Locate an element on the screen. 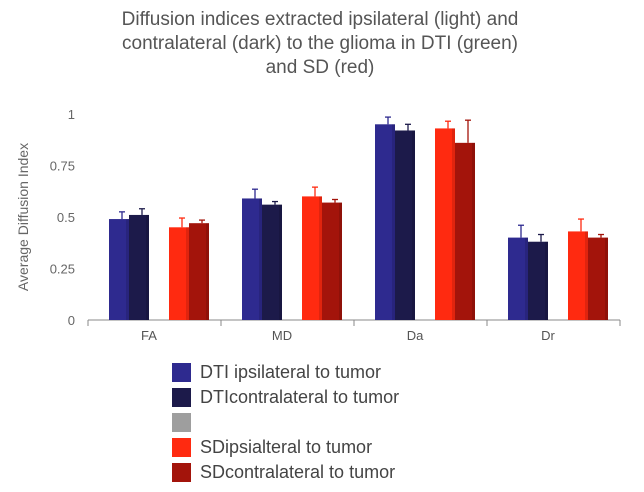 The height and width of the screenshot is (492, 644). legend-item-sd-contralateral: SDcontralateral to tumor is located at coordinates (285, 472).